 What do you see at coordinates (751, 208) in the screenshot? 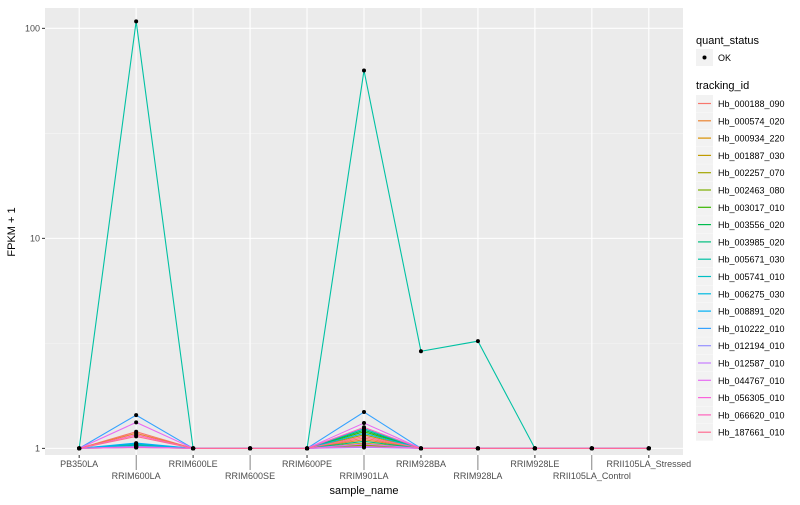
I see `legend-label: Hb_003017_010` at bounding box center [751, 208].